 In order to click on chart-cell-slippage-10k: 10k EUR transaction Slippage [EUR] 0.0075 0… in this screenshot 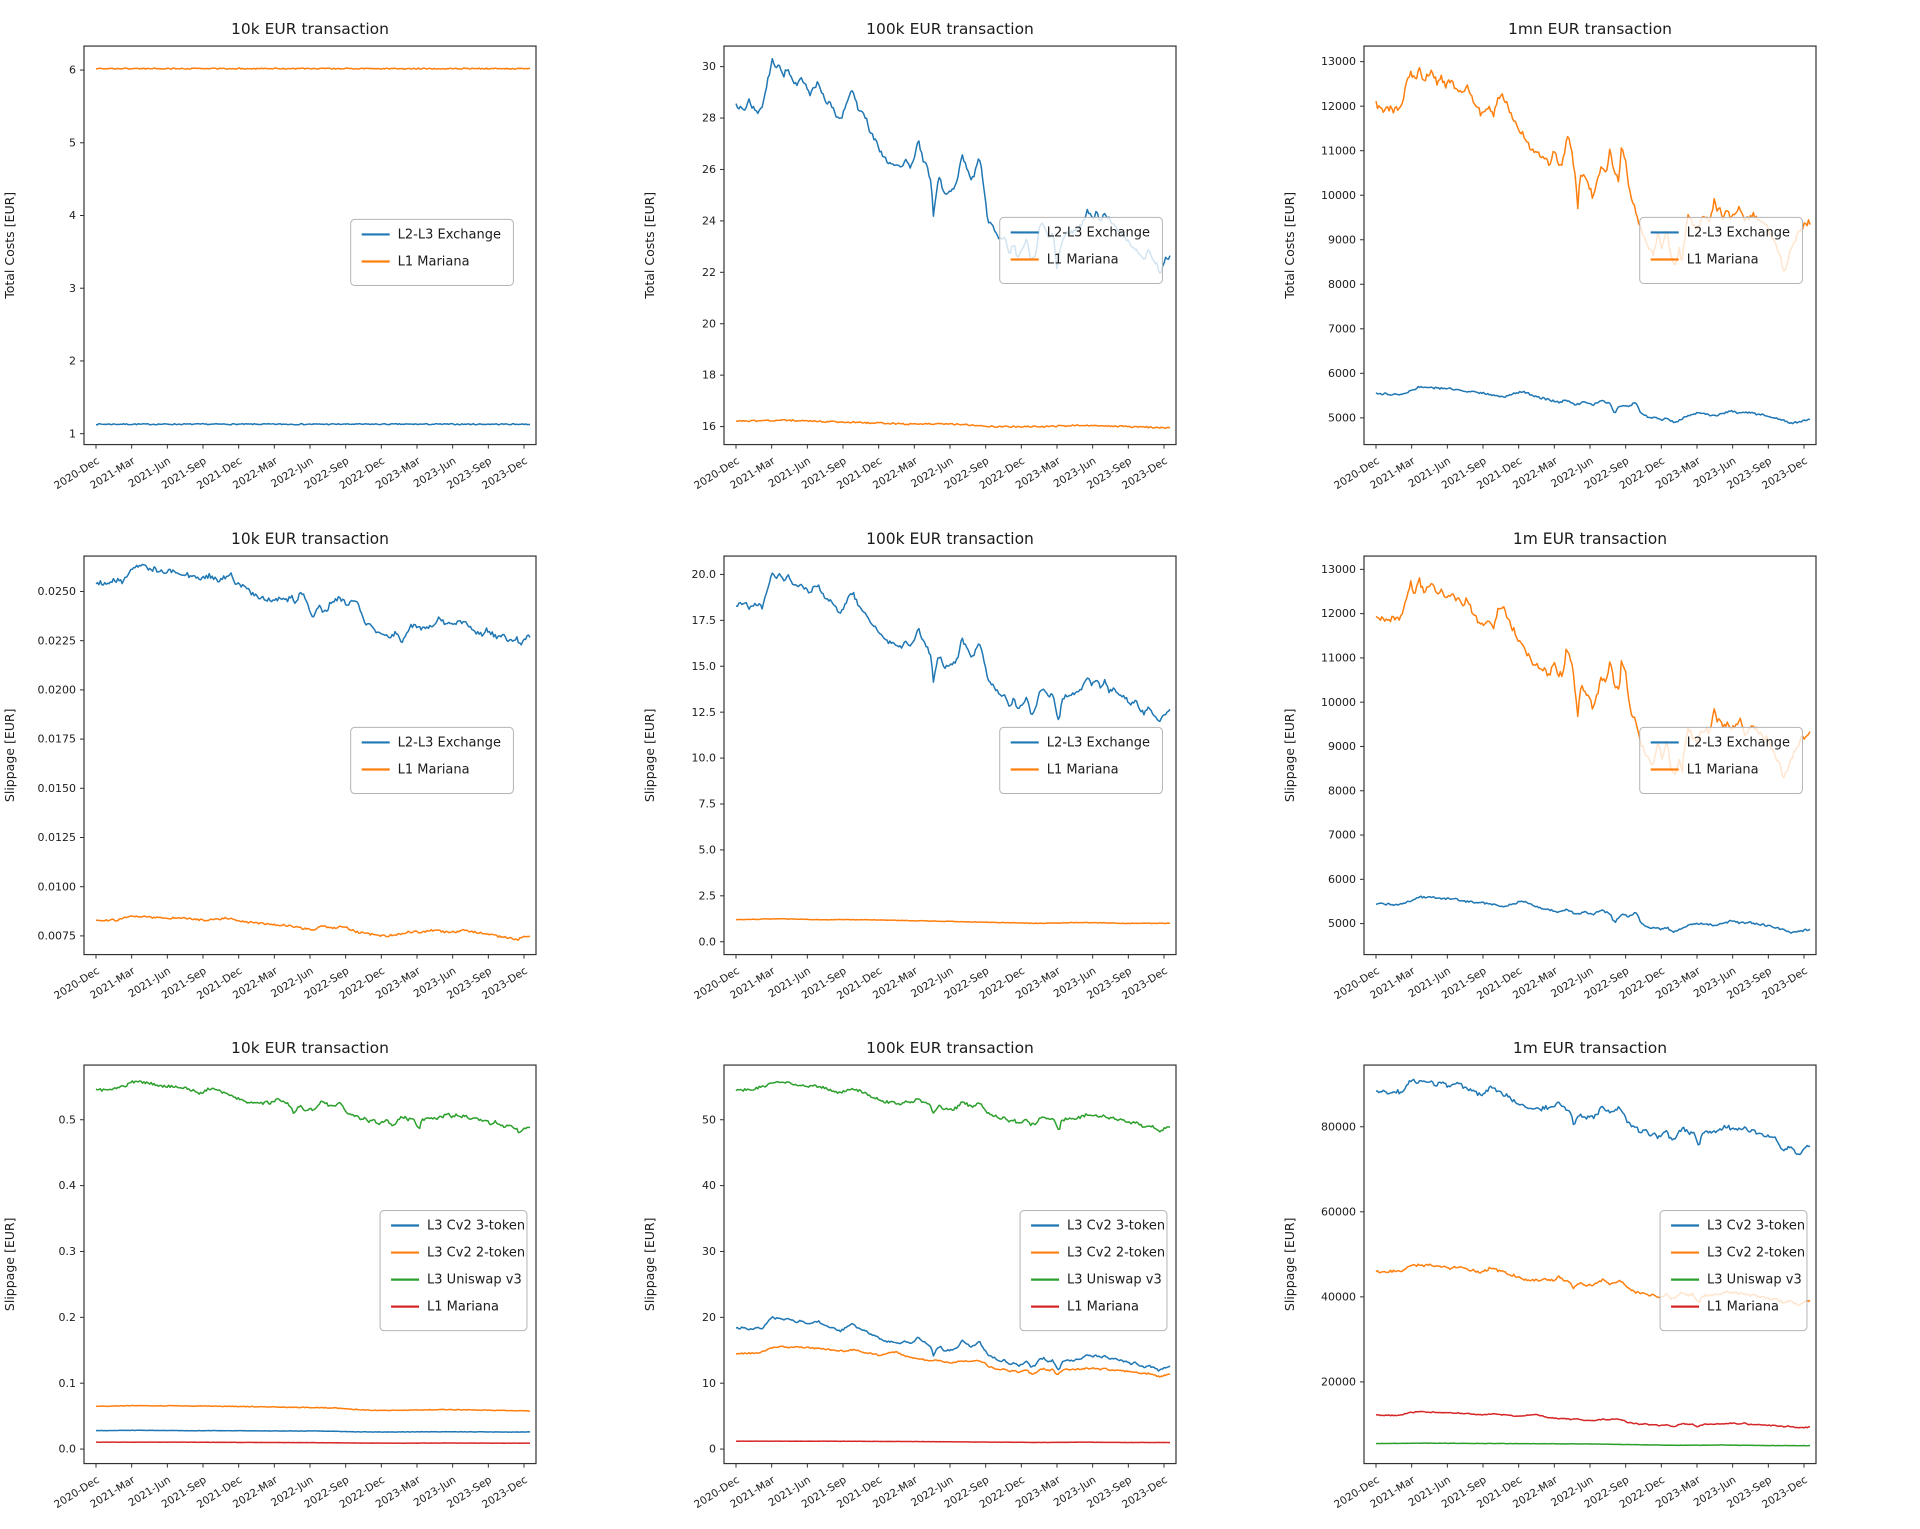, I will do `click(320, 765)`.